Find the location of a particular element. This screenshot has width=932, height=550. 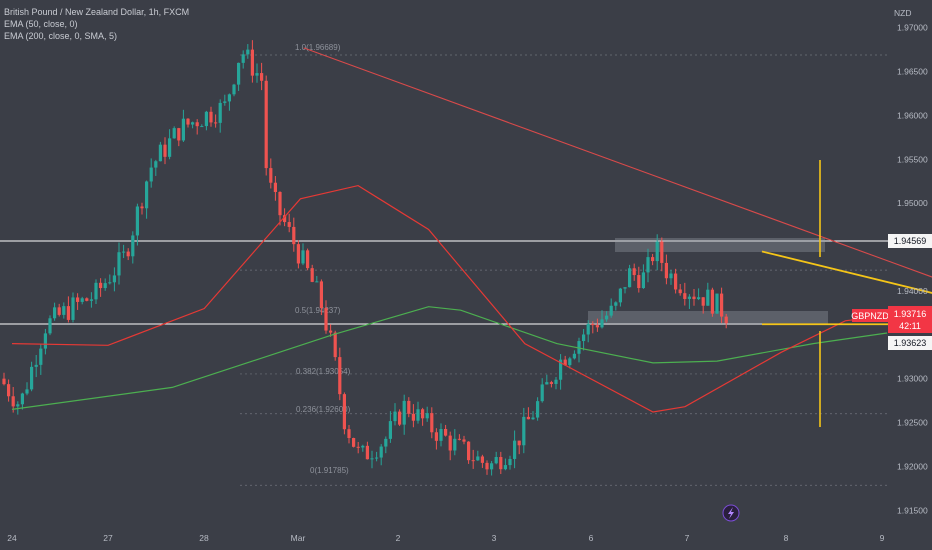

supply-demand-zones is located at coordinates (708, 281).